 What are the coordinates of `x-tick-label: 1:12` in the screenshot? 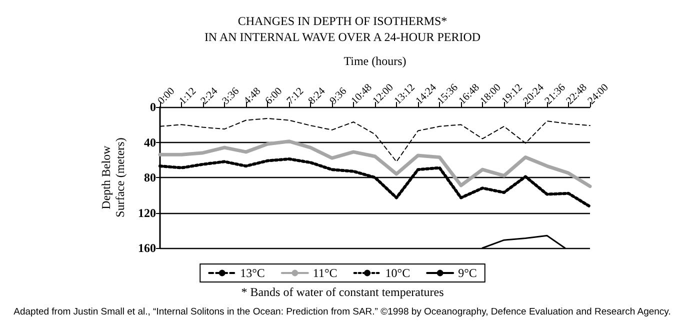 It's located at (188, 96).